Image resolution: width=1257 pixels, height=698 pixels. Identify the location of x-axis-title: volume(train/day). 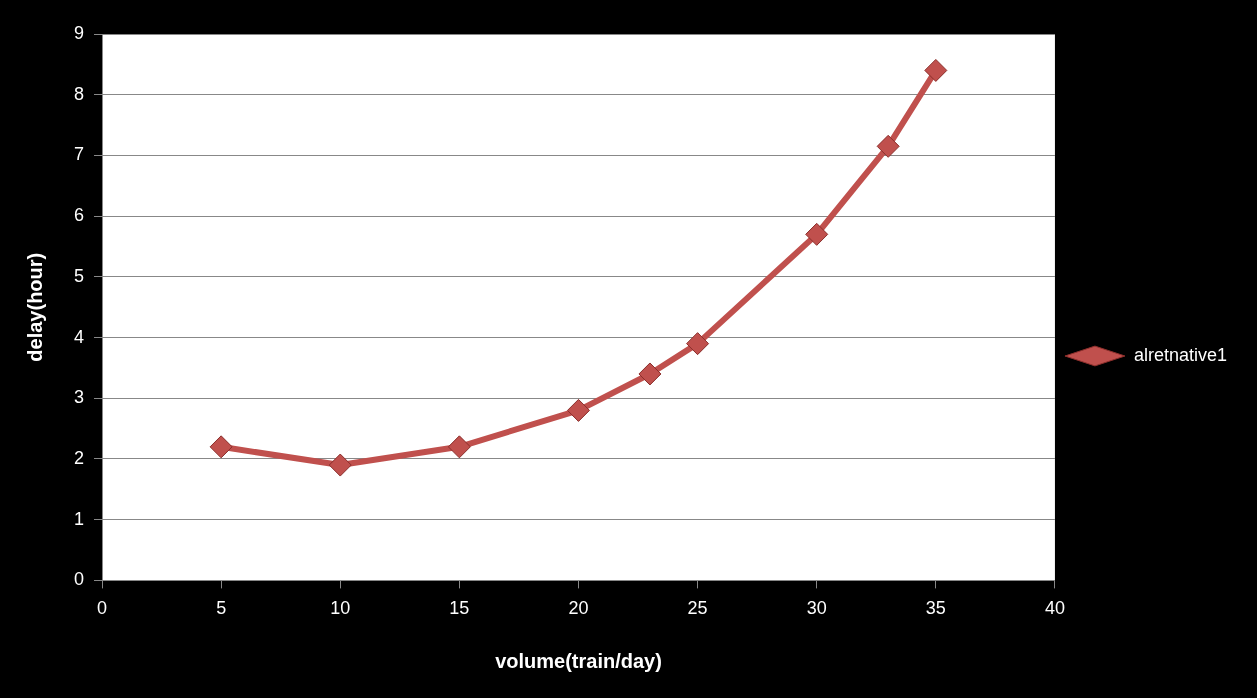
(578, 660).